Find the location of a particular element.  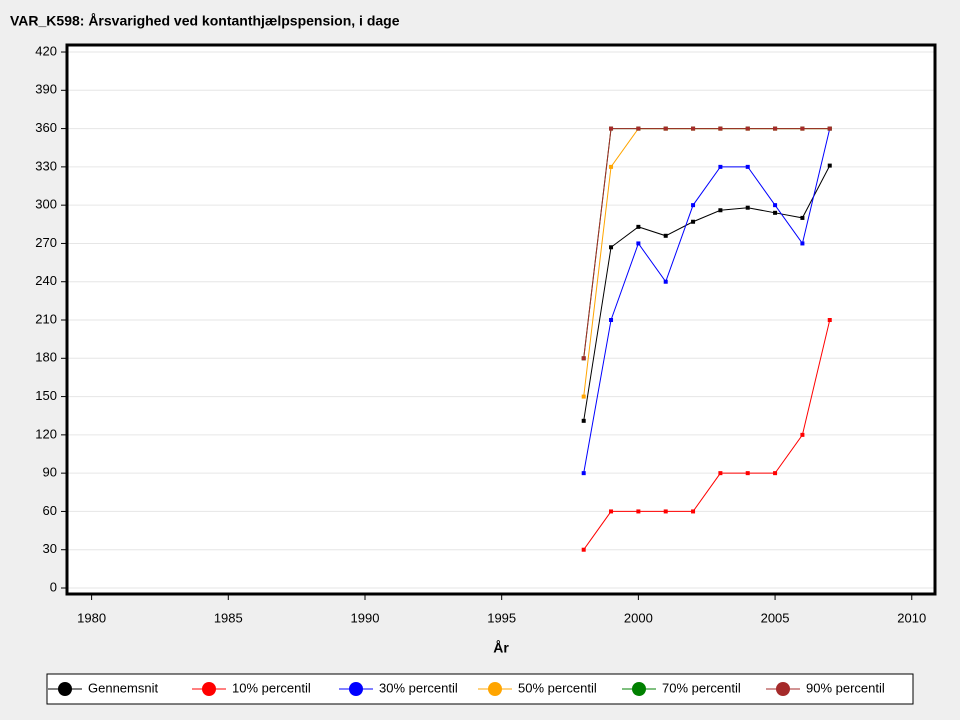

y-tick-label: 240 is located at coordinates (46, 280).